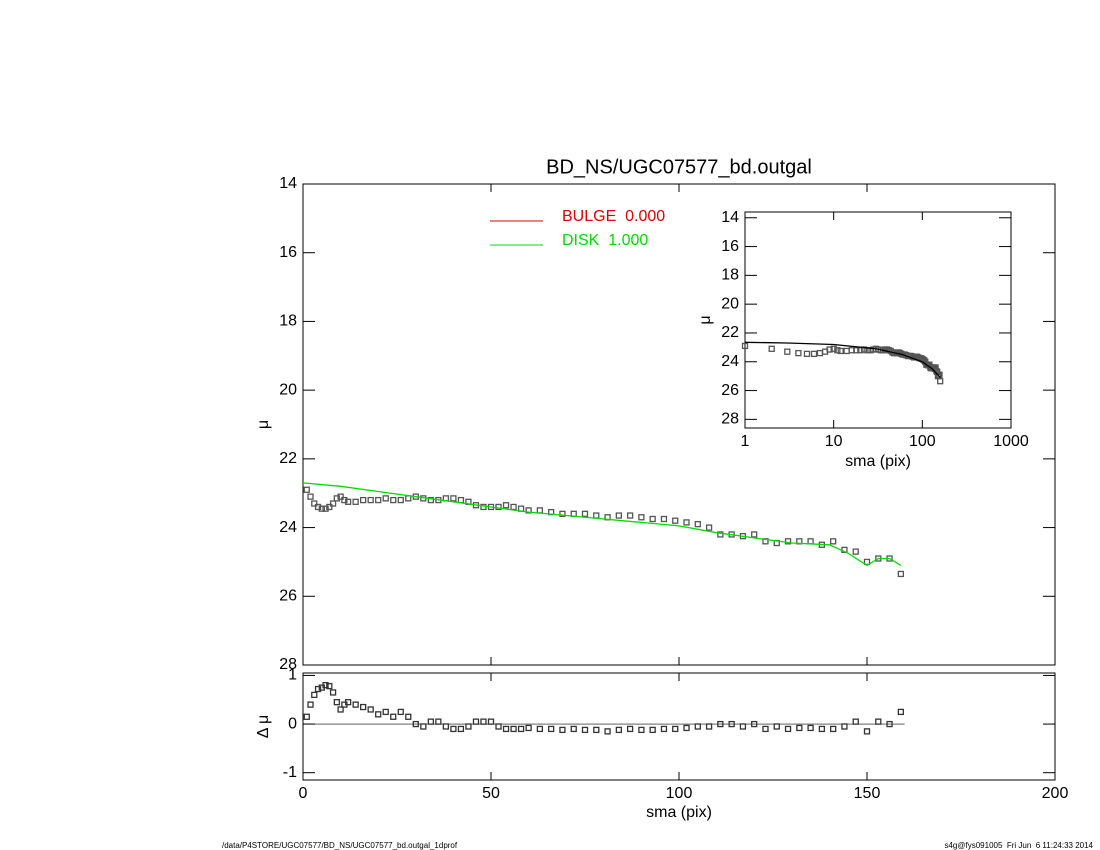 Image resolution: width=1100 pixels, height=850 pixels. Describe the element at coordinates (878, 461) in the screenshot. I see `x-axis-label: sma (pix)` at that location.